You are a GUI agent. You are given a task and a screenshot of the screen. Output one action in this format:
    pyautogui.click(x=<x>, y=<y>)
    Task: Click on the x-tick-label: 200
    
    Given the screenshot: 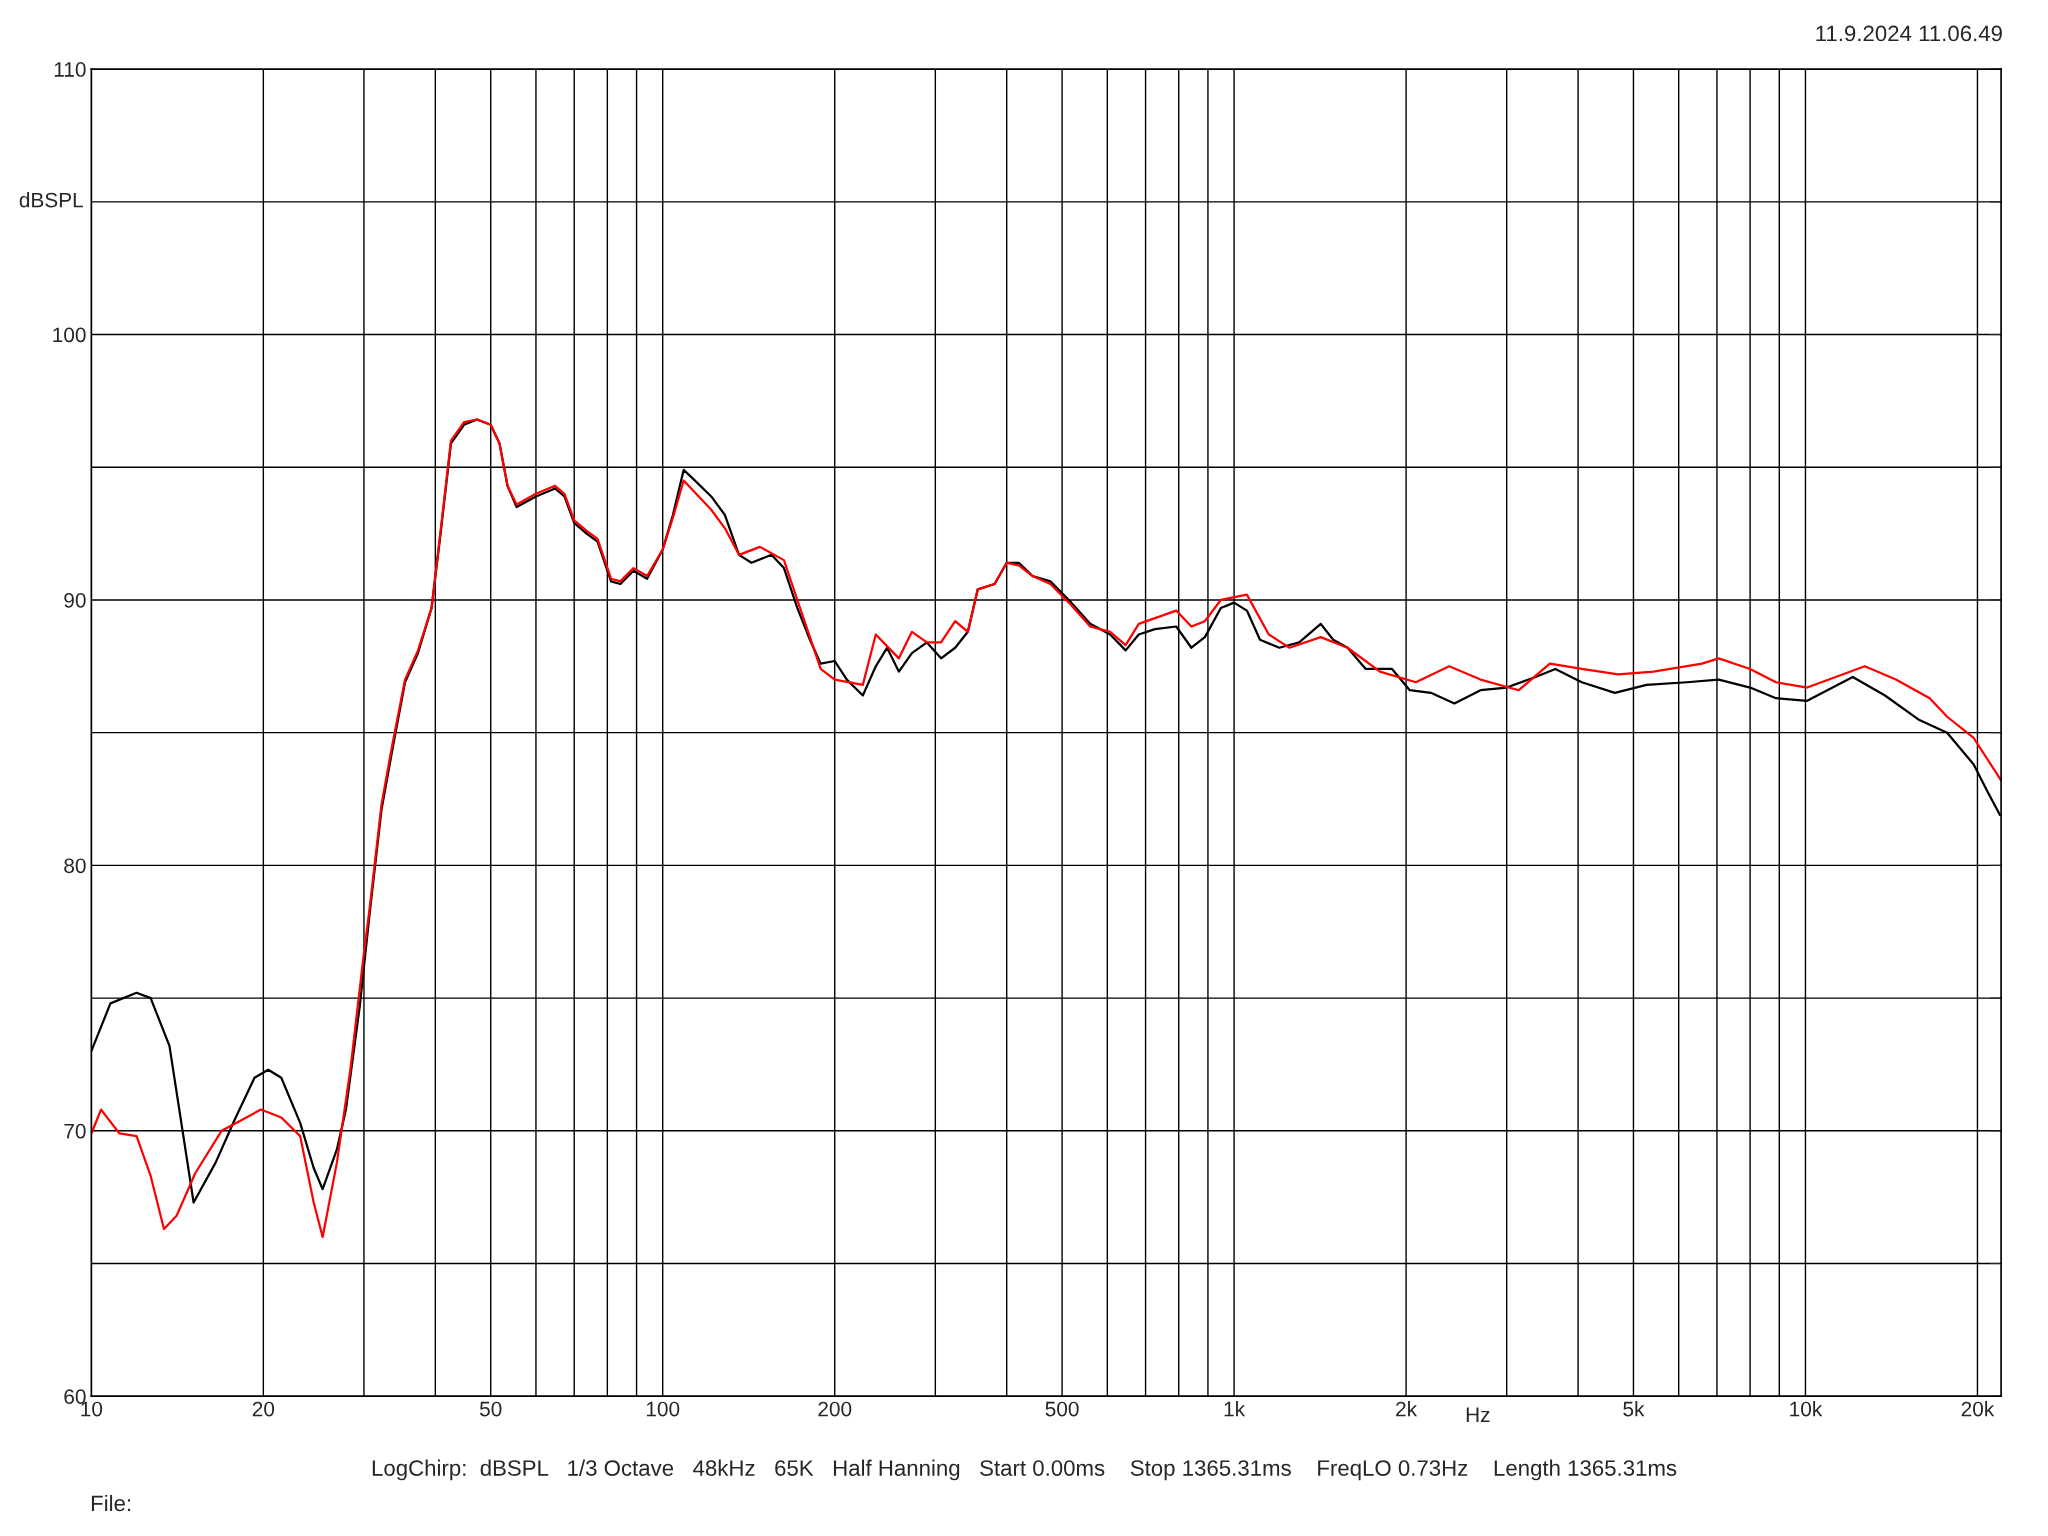 What is the action you would take?
    pyautogui.click(x=835, y=1409)
    